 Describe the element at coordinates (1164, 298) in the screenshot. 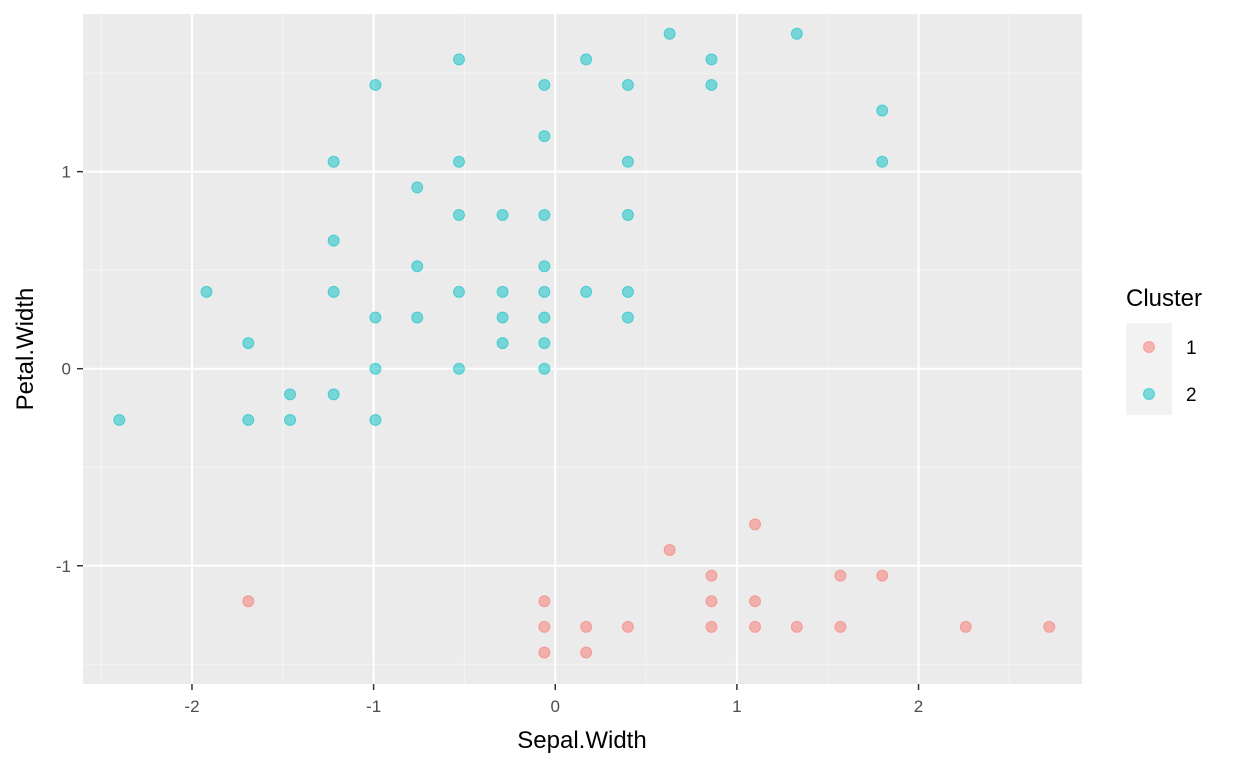

I see `legend-title: Cluster` at that location.